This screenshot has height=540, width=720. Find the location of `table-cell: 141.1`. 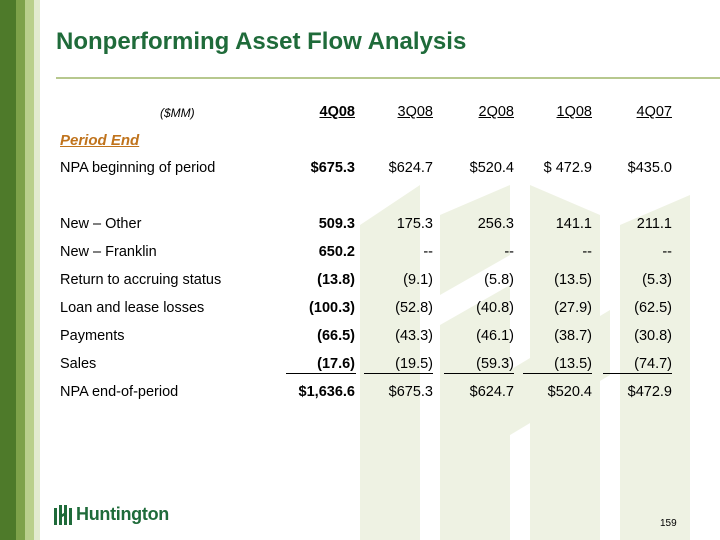

table-cell: 141.1 is located at coordinates (573, 224).